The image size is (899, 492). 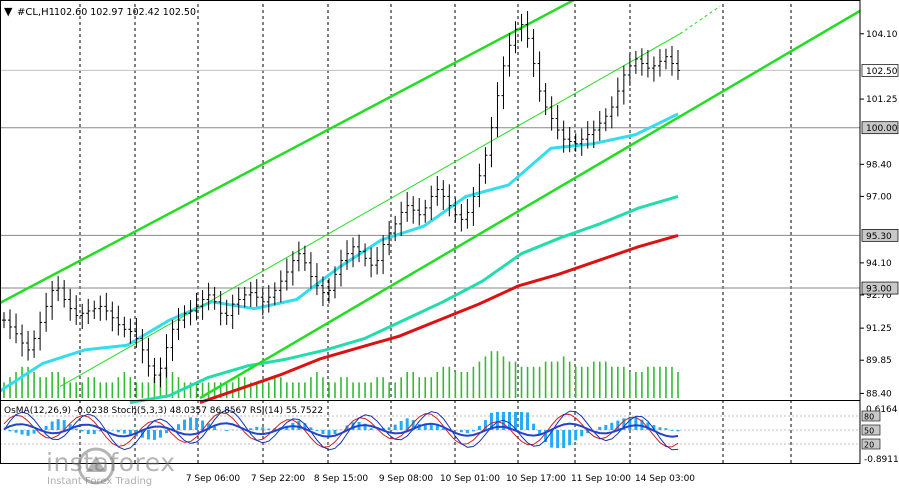 I want to click on y-tick-label-8: 88.40, so click(x=879, y=394).